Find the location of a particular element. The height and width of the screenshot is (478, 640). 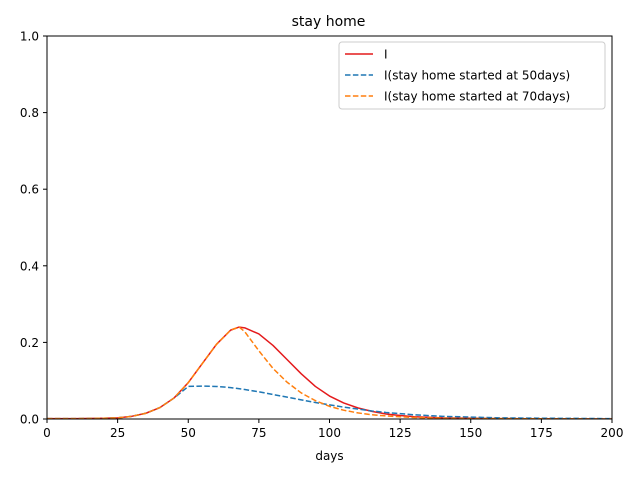

y-tick-label: 0.4 is located at coordinates (29, 266).